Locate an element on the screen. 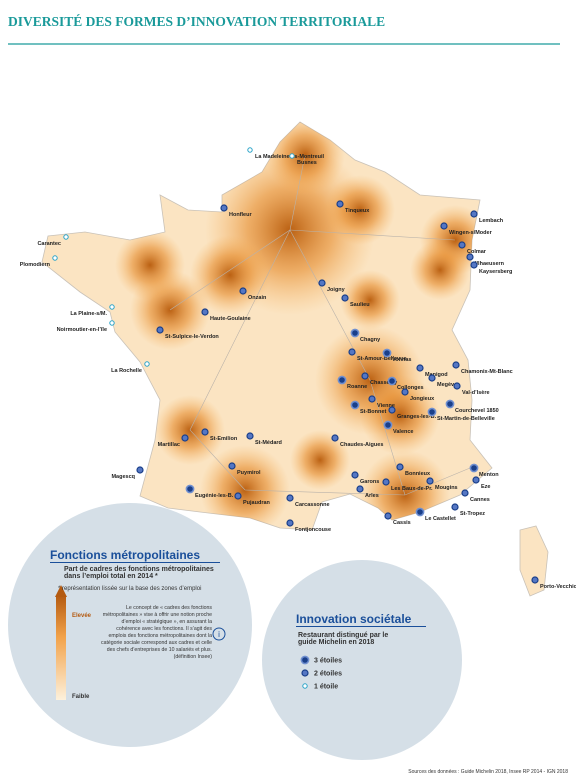  place-label: Mougins is located at coordinates (446, 488).